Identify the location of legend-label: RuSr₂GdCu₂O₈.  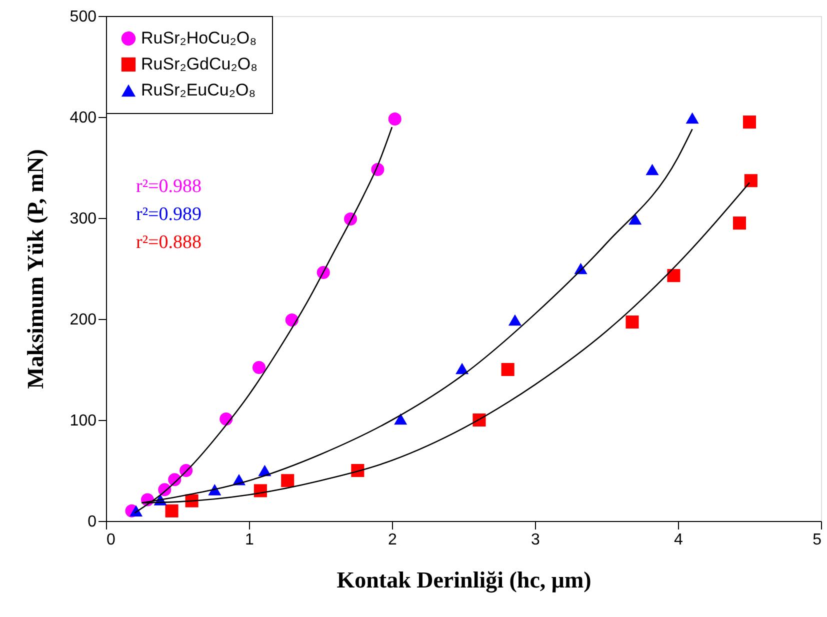
(199, 64).